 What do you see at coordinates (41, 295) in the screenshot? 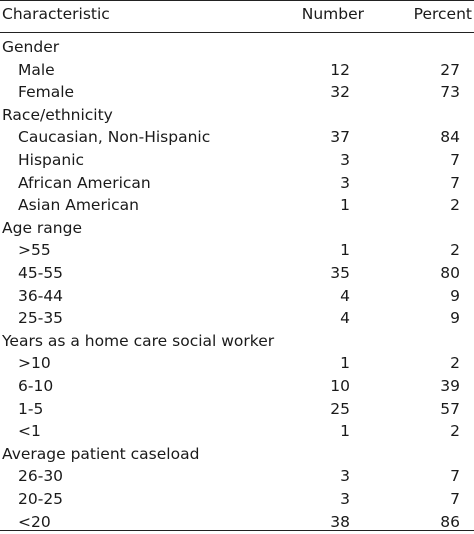
I see `row-label: 36-44` at bounding box center [41, 295].